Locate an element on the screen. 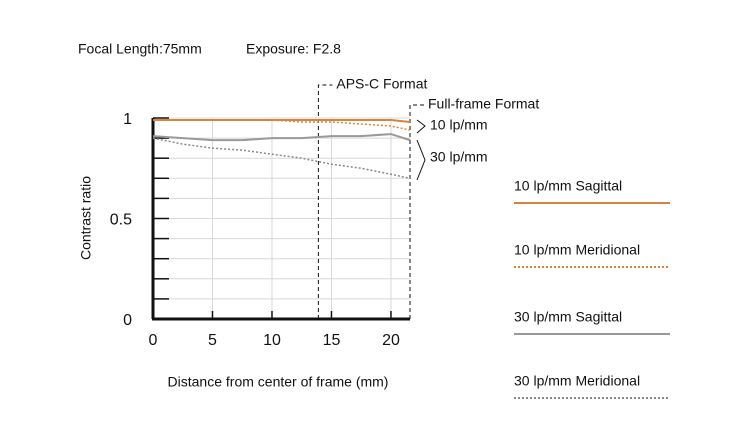 The height and width of the screenshot is (446, 750). y-axis-label: Contrast ratio is located at coordinates (86, 218).